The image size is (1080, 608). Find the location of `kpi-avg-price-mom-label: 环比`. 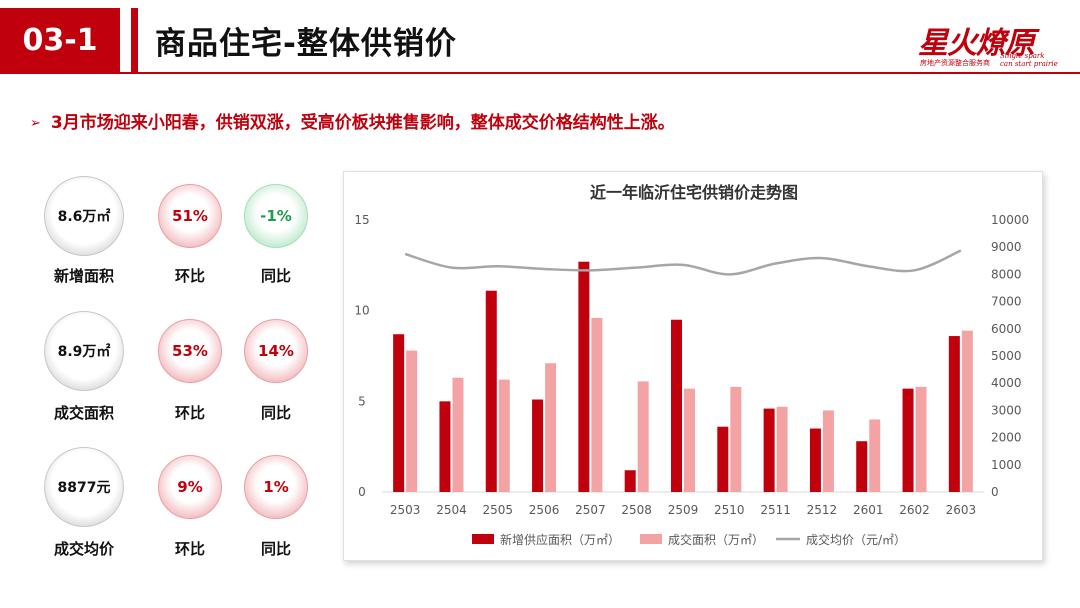

kpi-avg-price-mom-label: 环比 is located at coordinates (189, 549).